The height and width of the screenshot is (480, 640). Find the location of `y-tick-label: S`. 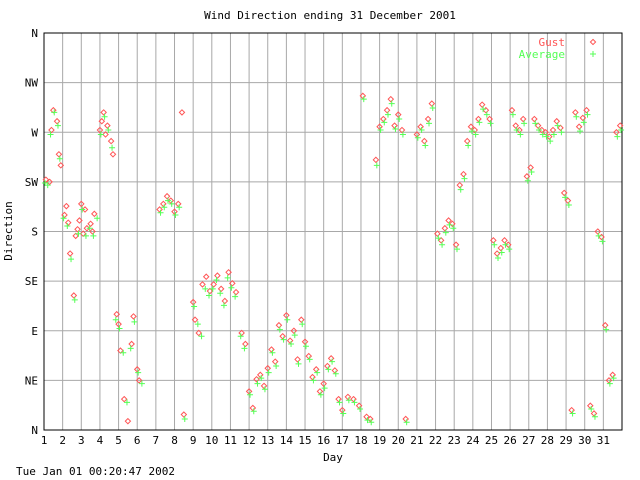

y-tick-label: S is located at coordinates (34, 232).